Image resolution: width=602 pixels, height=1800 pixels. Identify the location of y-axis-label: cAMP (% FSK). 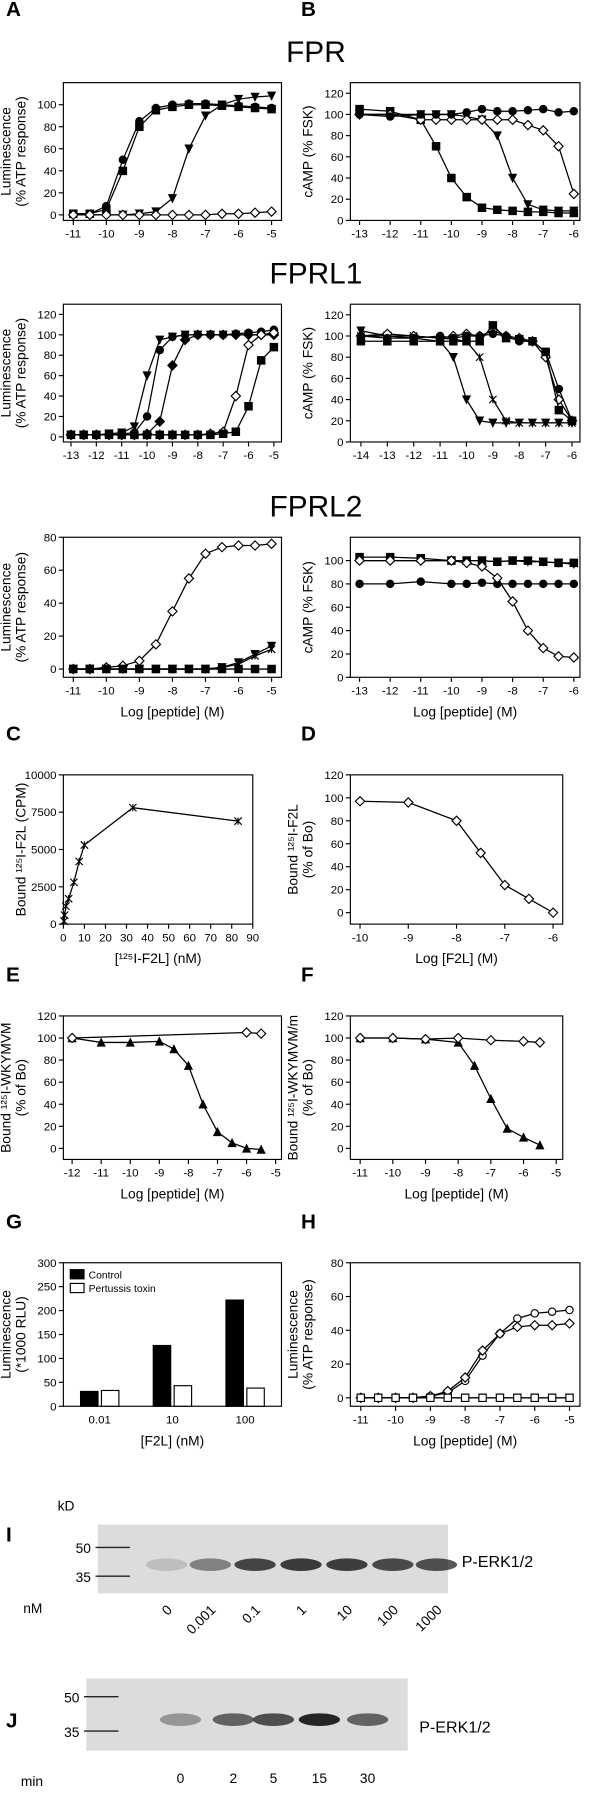
(307, 607).